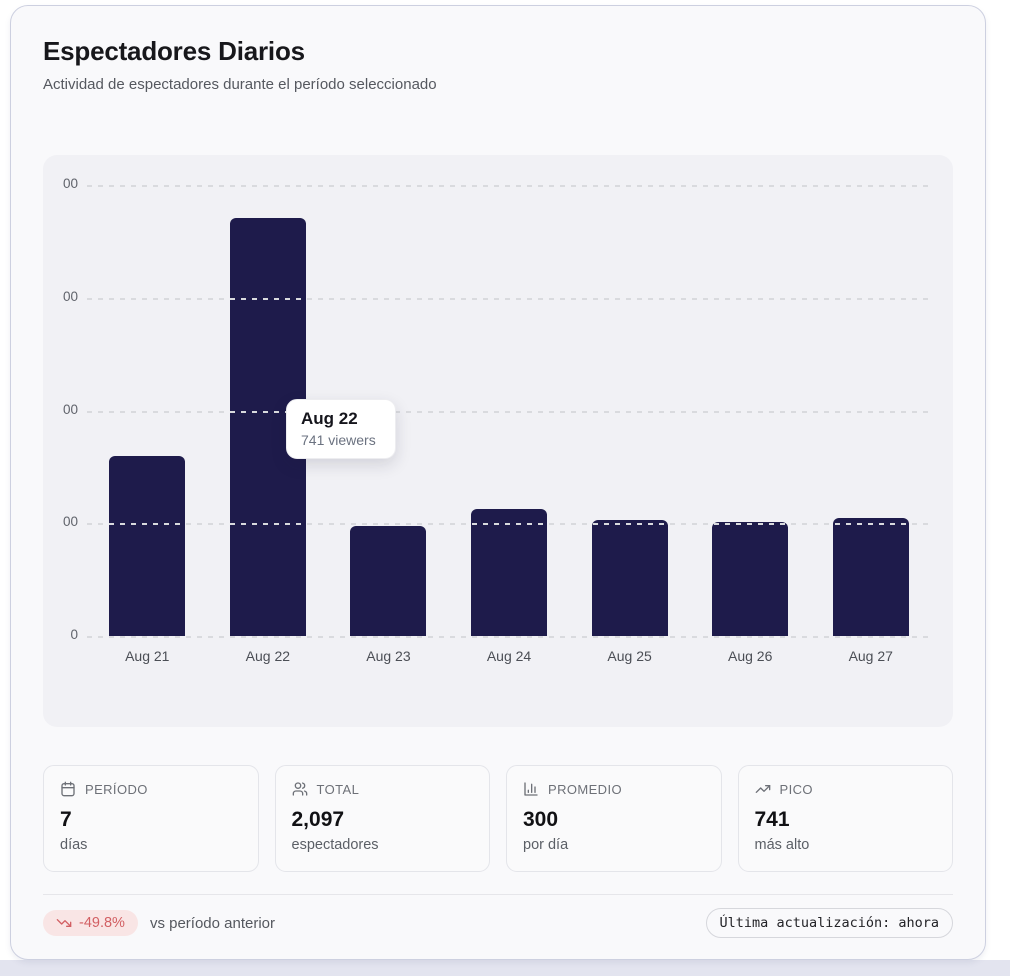  What do you see at coordinates (796, 789) in the screenshot?
I see `stat-label: PICO` at bounding box center [796, 789].